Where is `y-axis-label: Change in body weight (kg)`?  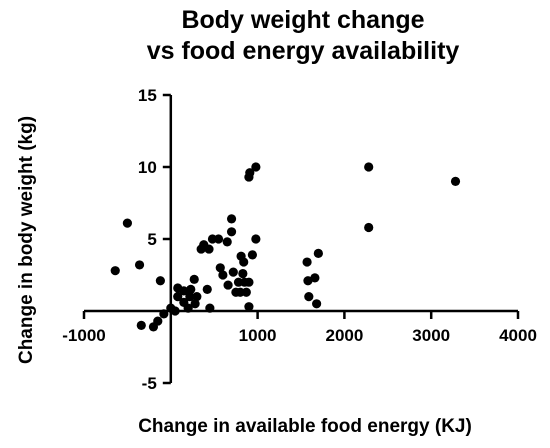
y-axis-label: Change in body weight (kg) is located at coordinates (26, 240).